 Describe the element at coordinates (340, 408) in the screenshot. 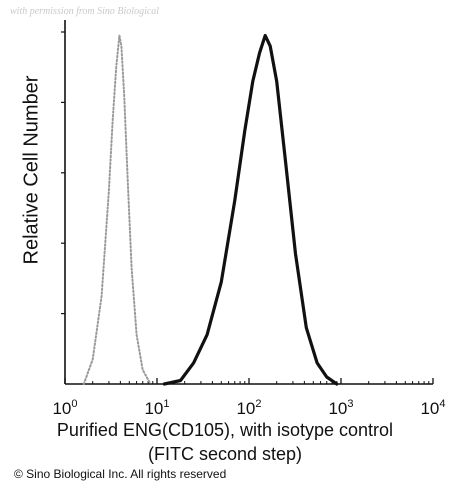

I see `x-tick-label: 10³` at that location.